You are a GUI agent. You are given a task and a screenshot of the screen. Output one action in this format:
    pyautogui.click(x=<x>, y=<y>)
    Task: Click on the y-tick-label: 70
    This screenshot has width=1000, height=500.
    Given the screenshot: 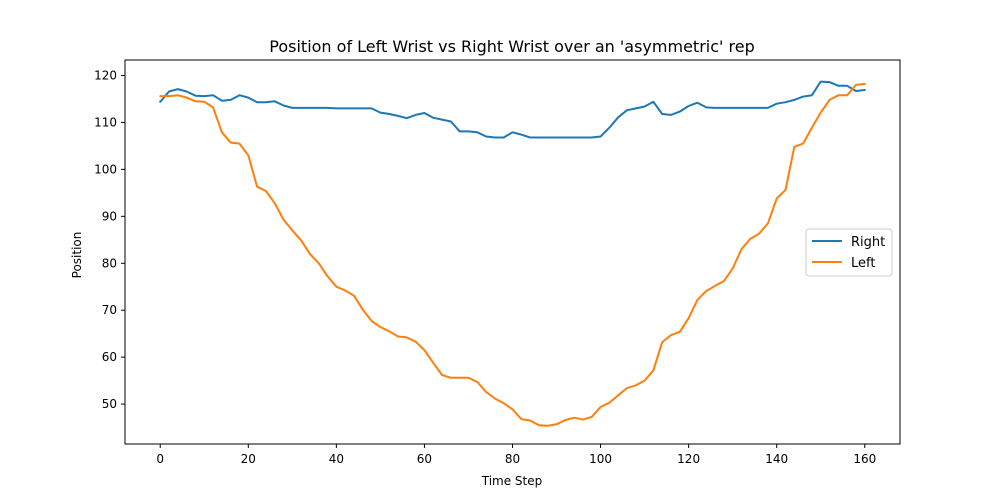 What is the action you would take?
    pyautogui.click(x=109, y=310)
    